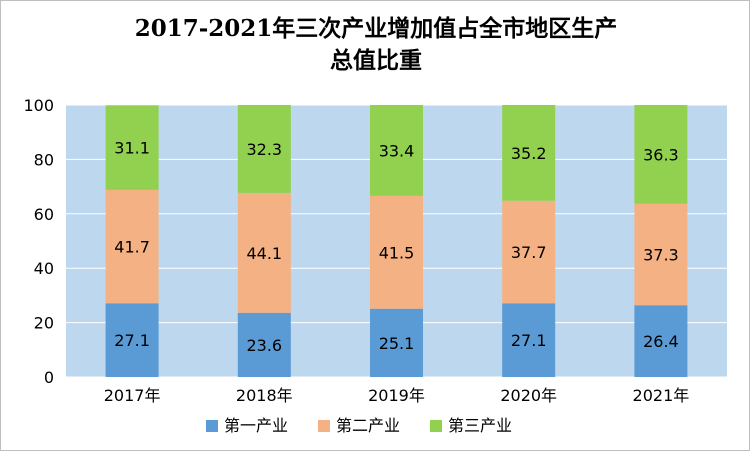 The height and width of the screenshot is (451, 750). I want to click on x-tick-label: 2017年, so click(132, 395).